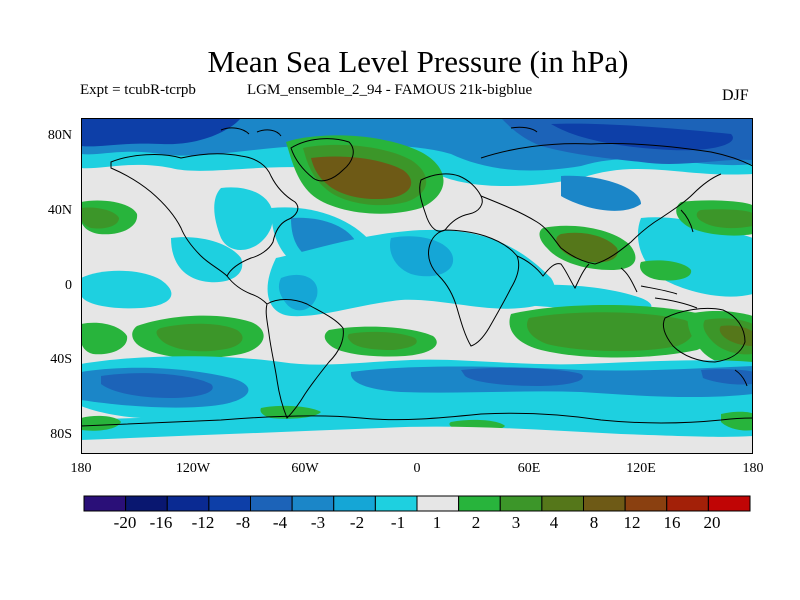  Describe the element at coordinates (529, 468) in the screenshot. I see `lon-label-60e: 60E` at that location.